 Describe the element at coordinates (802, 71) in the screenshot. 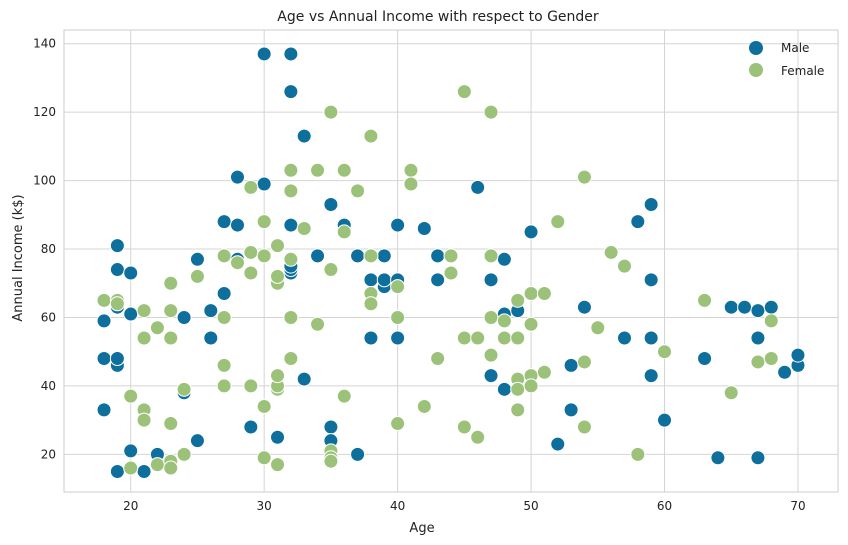

I see `legend-label-female: Female` at that location.